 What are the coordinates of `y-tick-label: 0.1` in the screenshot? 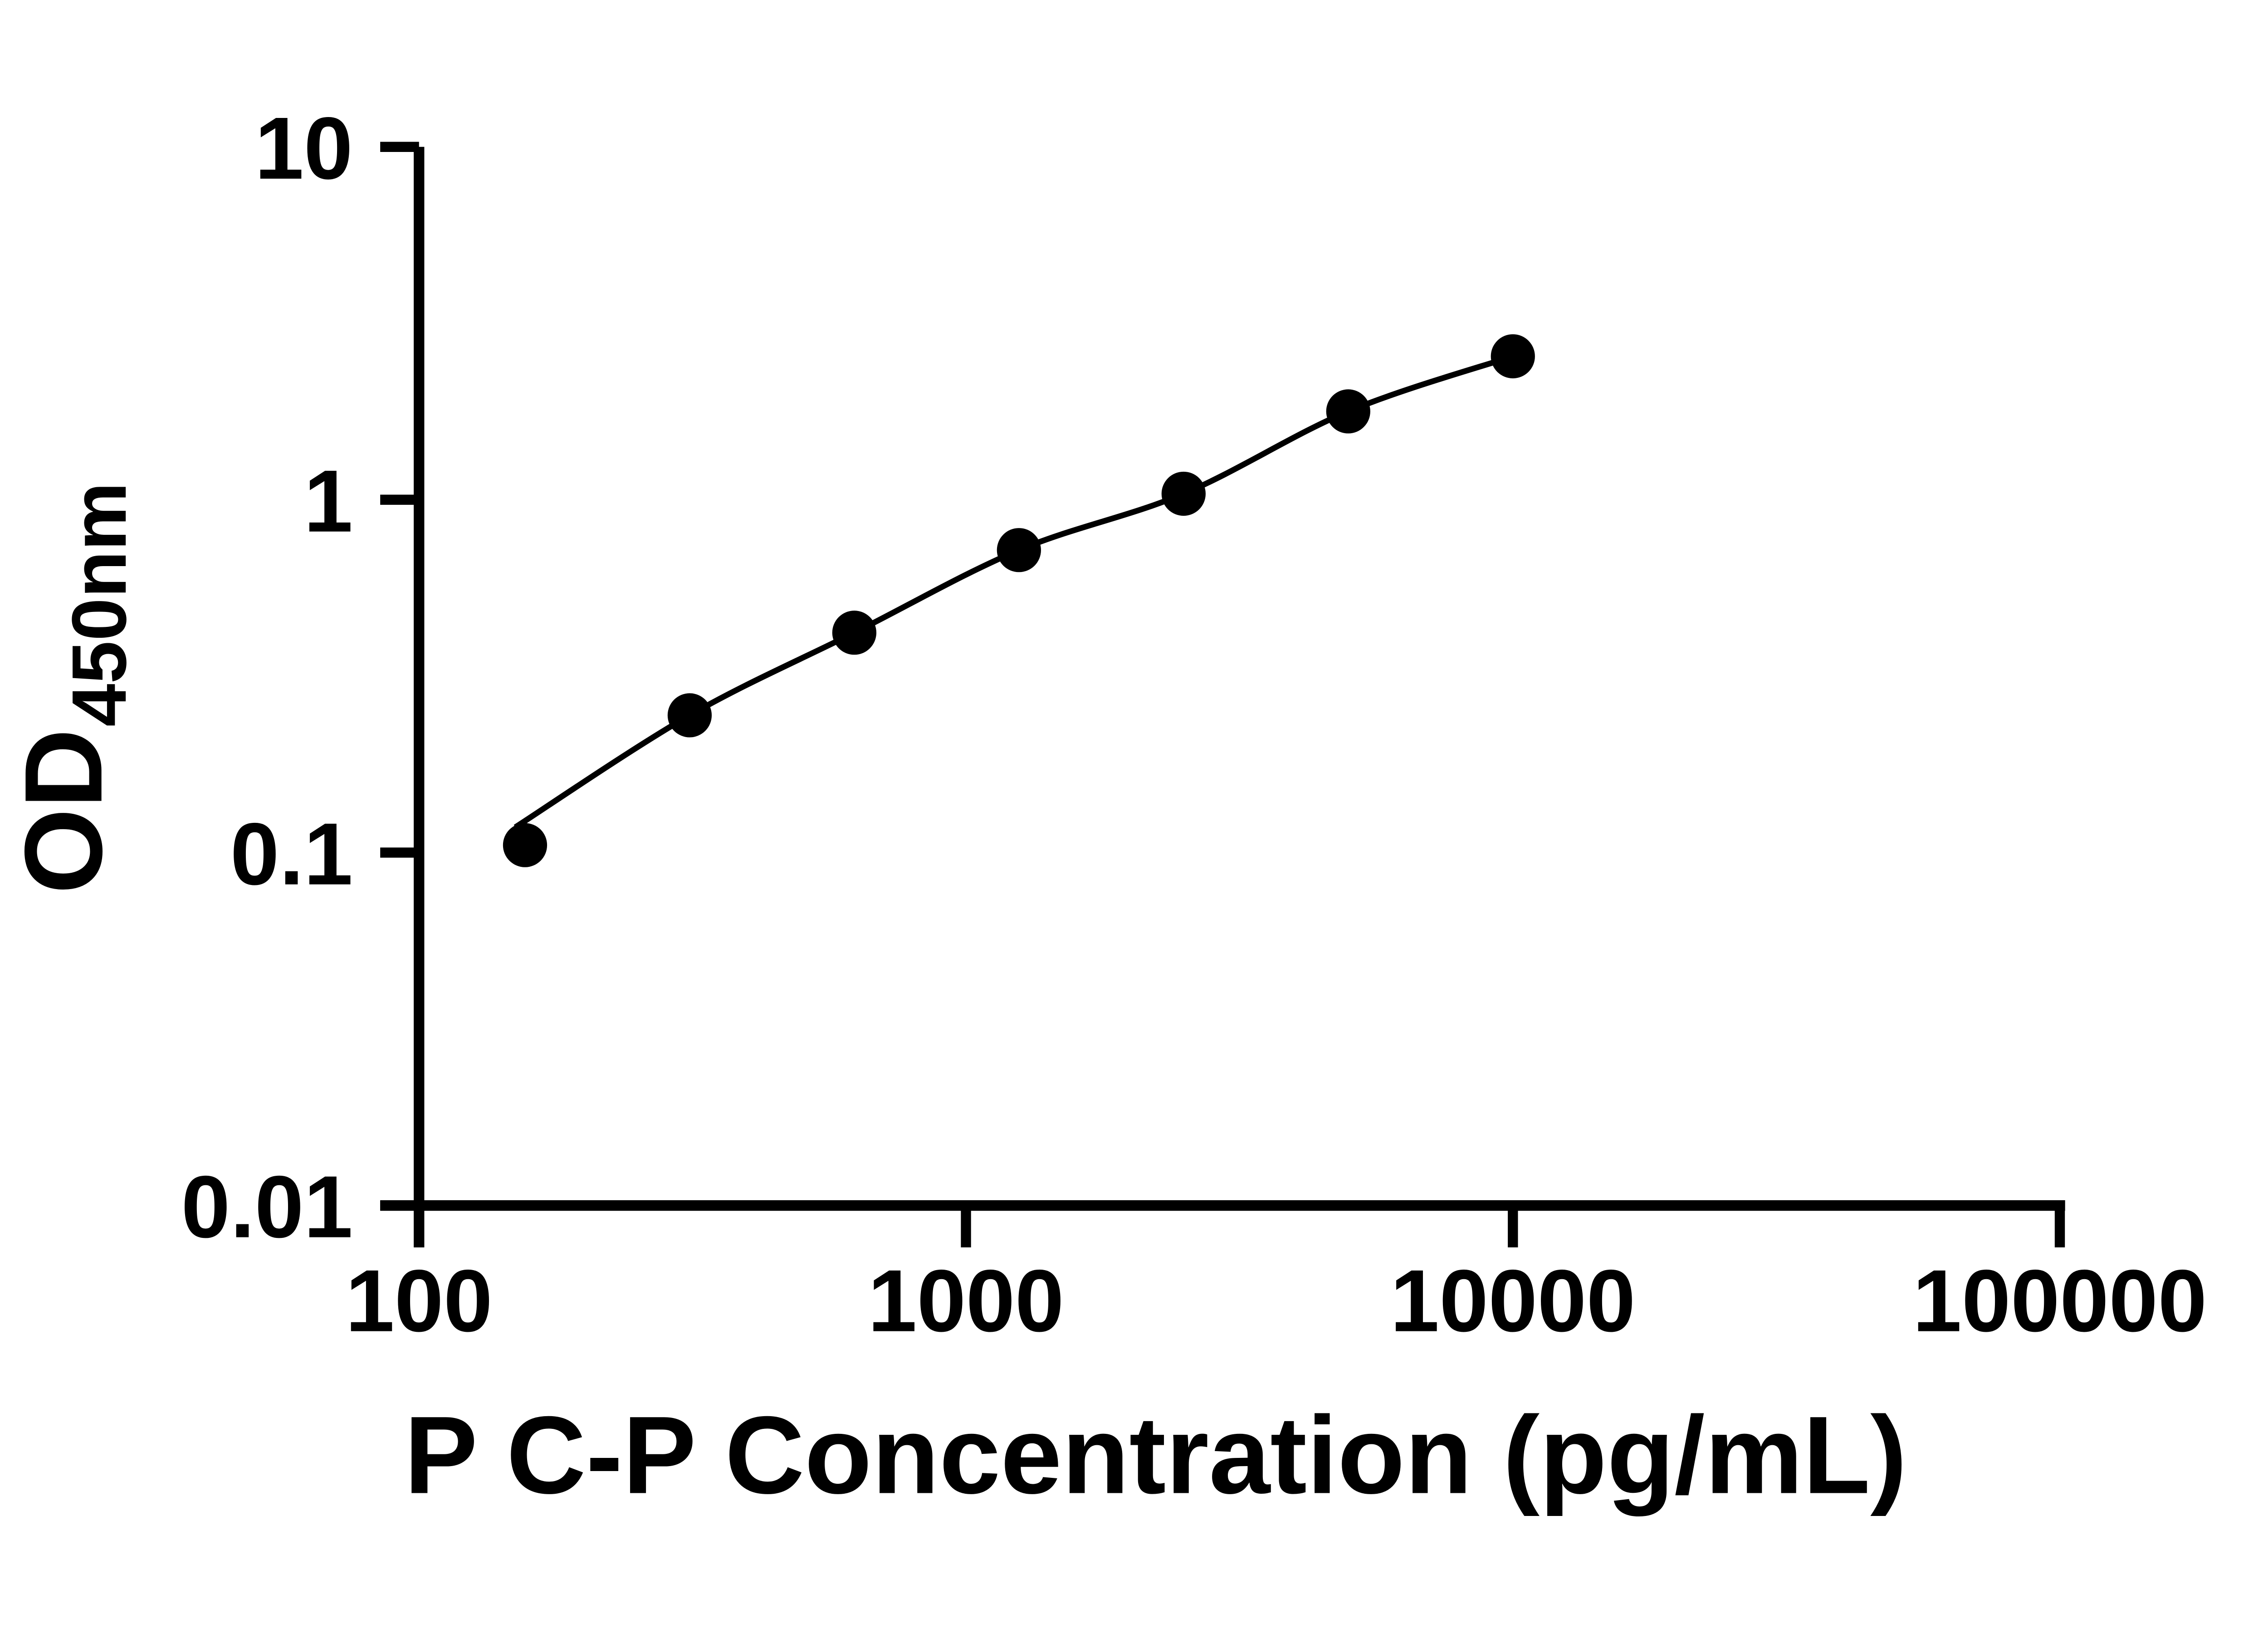 It's located at (291, 854).